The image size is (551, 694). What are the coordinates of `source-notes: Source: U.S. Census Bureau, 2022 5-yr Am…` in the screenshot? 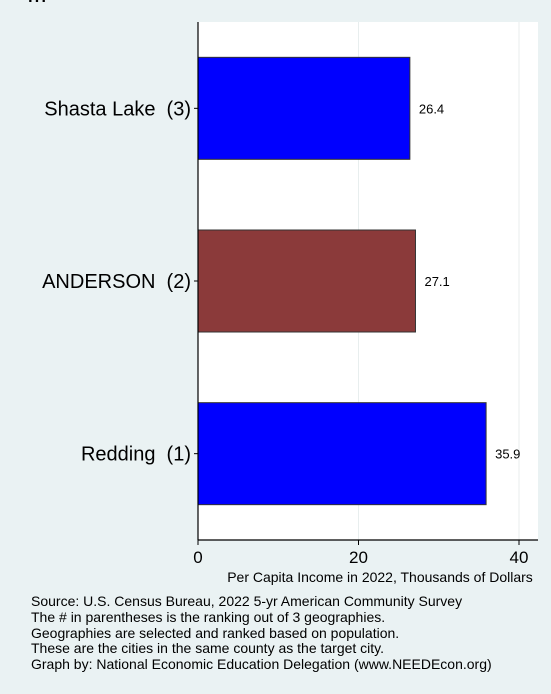 It's located at (288, 633).